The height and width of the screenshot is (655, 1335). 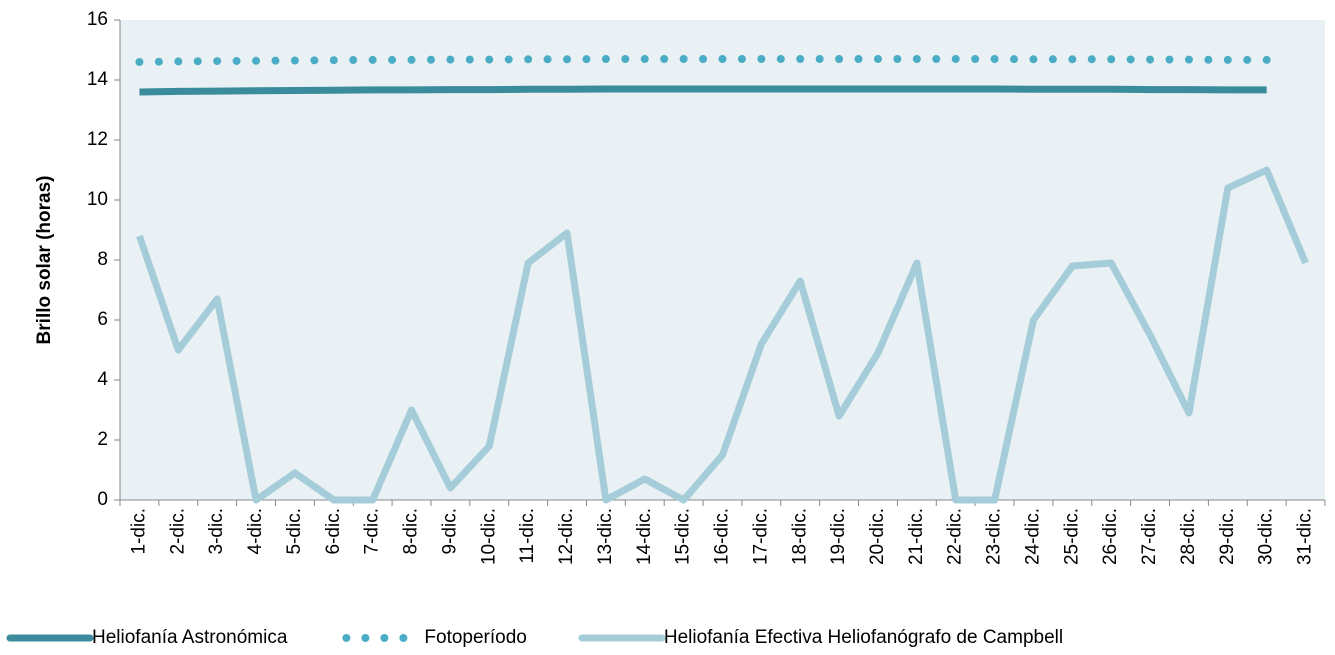 What do you see at coordinates (877, 536) in the screenshot?
I see `x-tick-label: 20-dic.` at bounding box center [877, 536].